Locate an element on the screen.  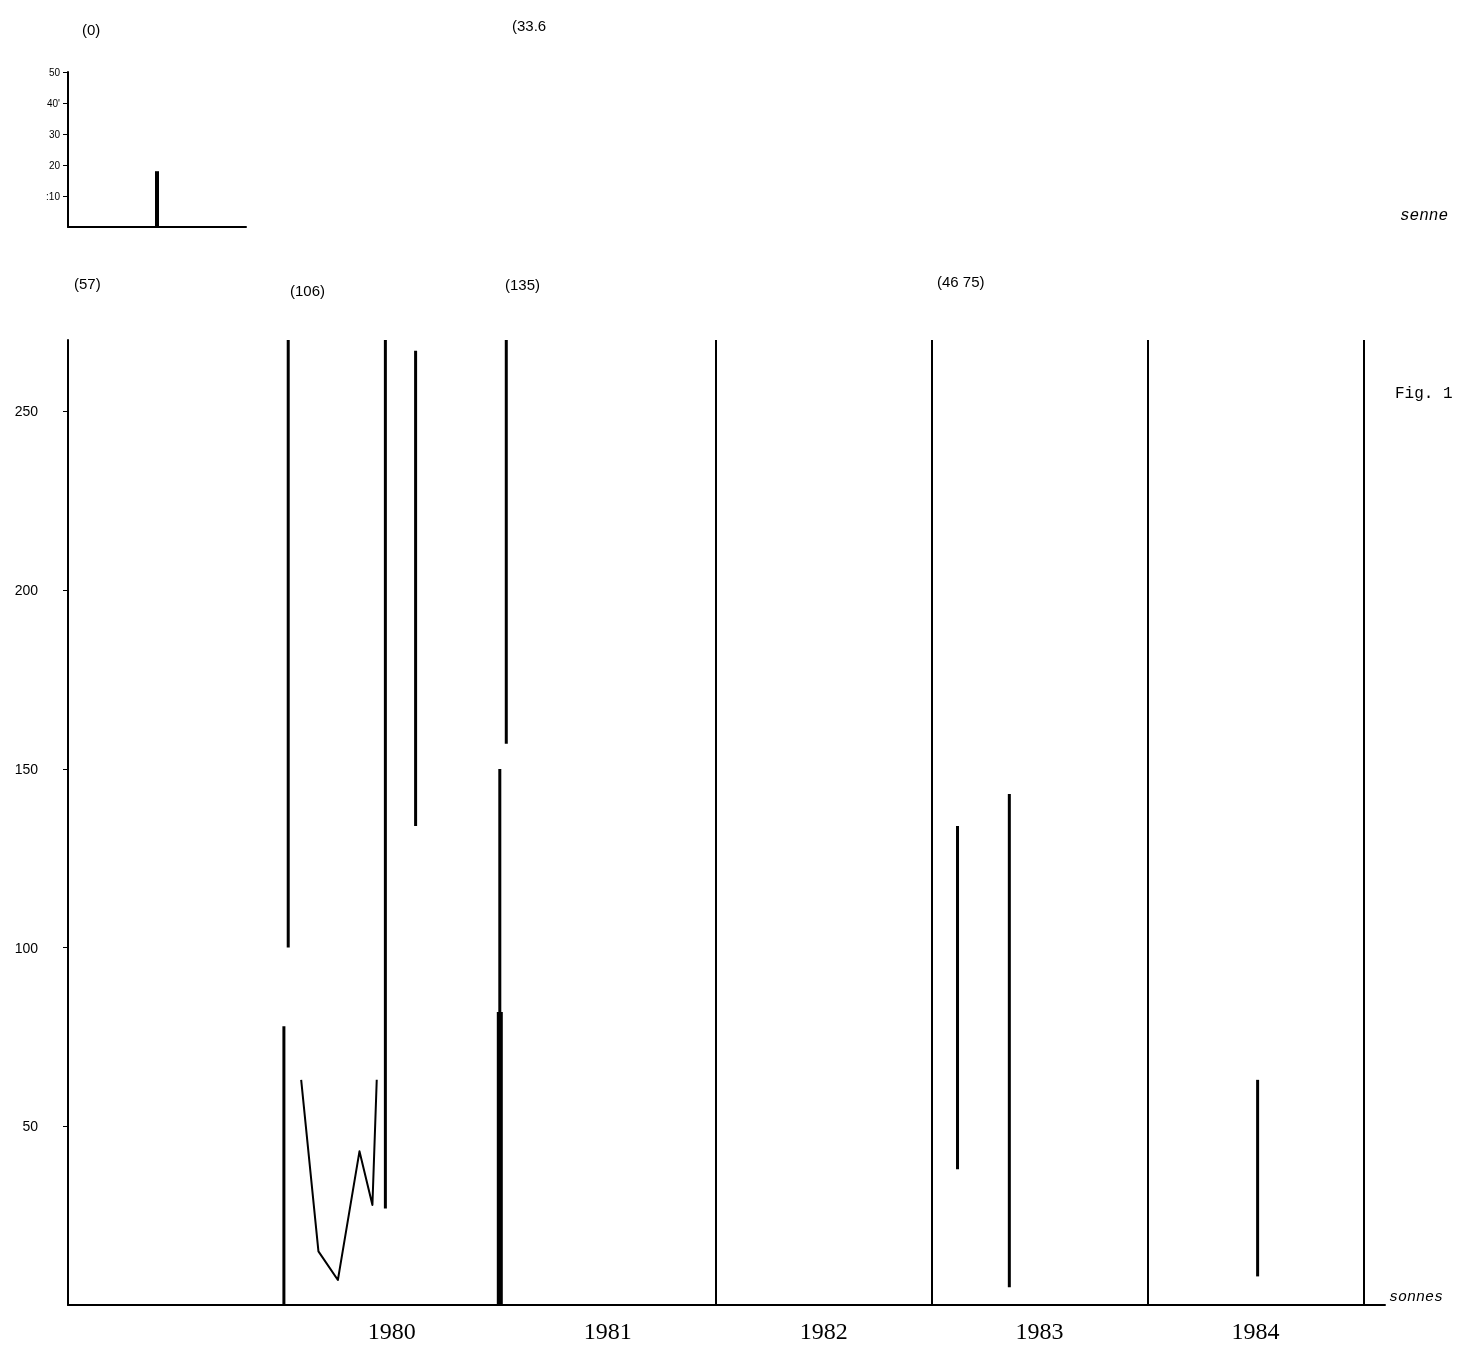
caption: Fig. 1 is located at coordinates (1424, 394).